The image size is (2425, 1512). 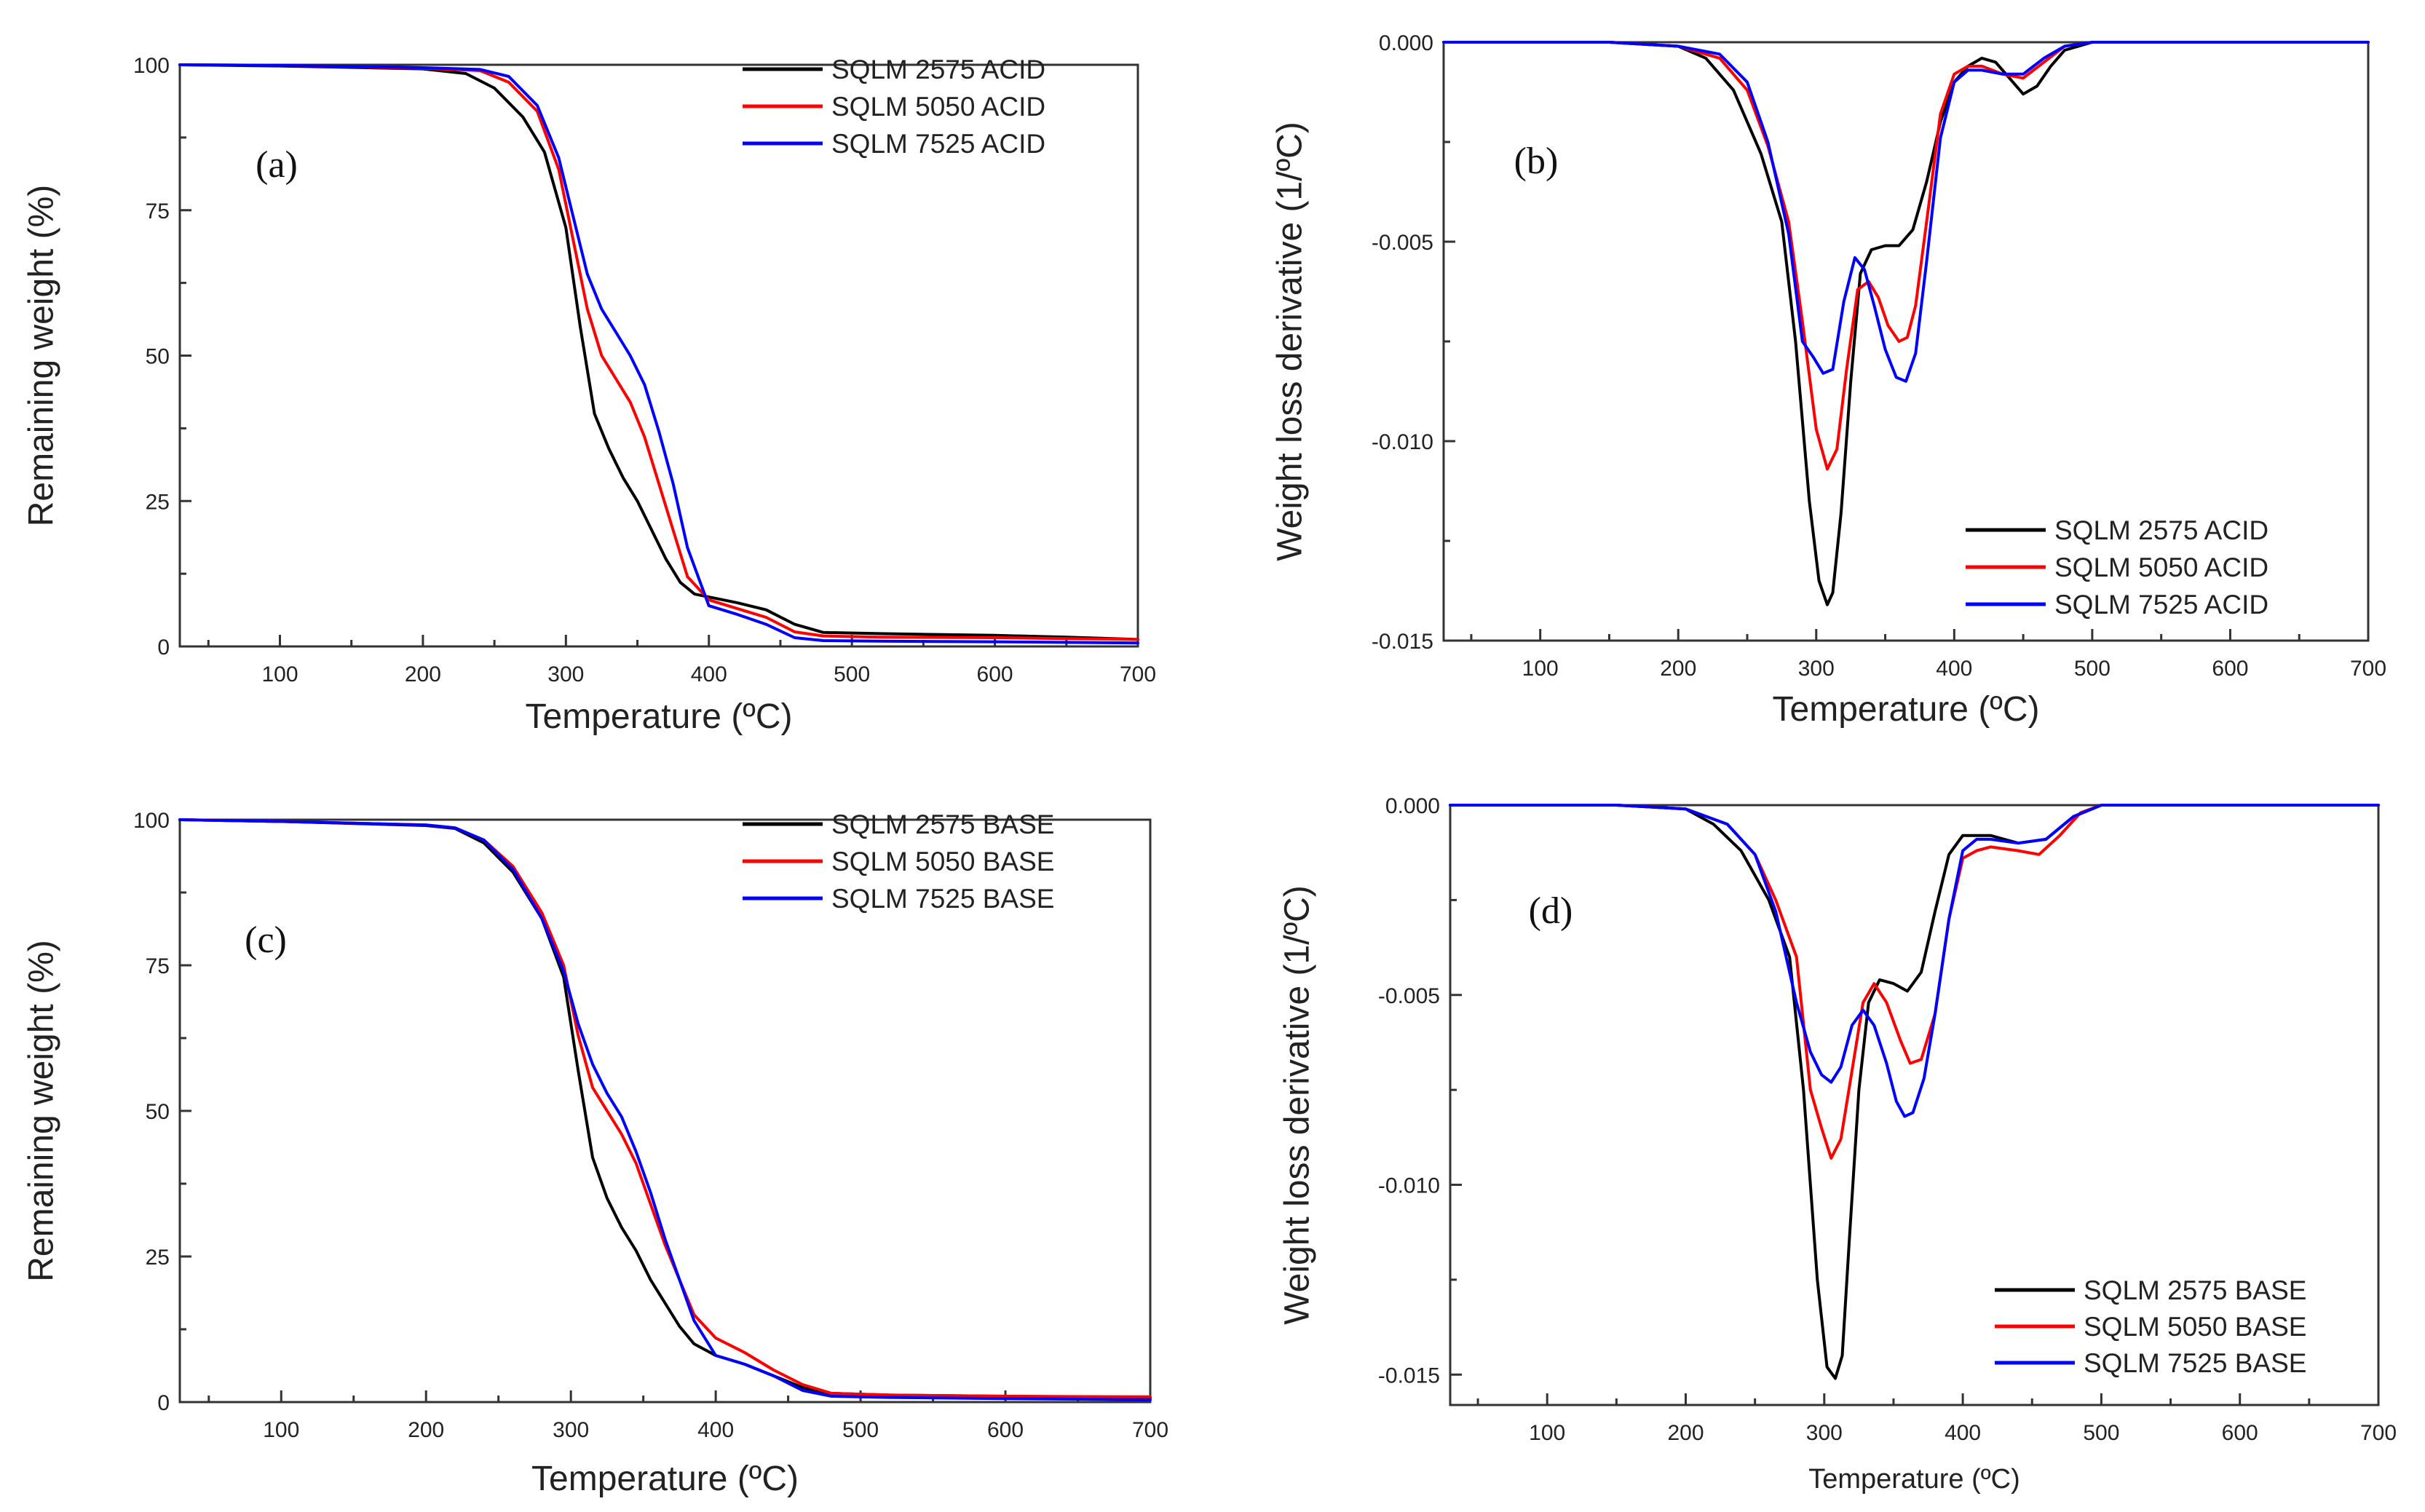 What do you see at coordinates (1551, 911) in the screenshot?
I see `panel-letter: (d)` at bounding box center [1551, 911].